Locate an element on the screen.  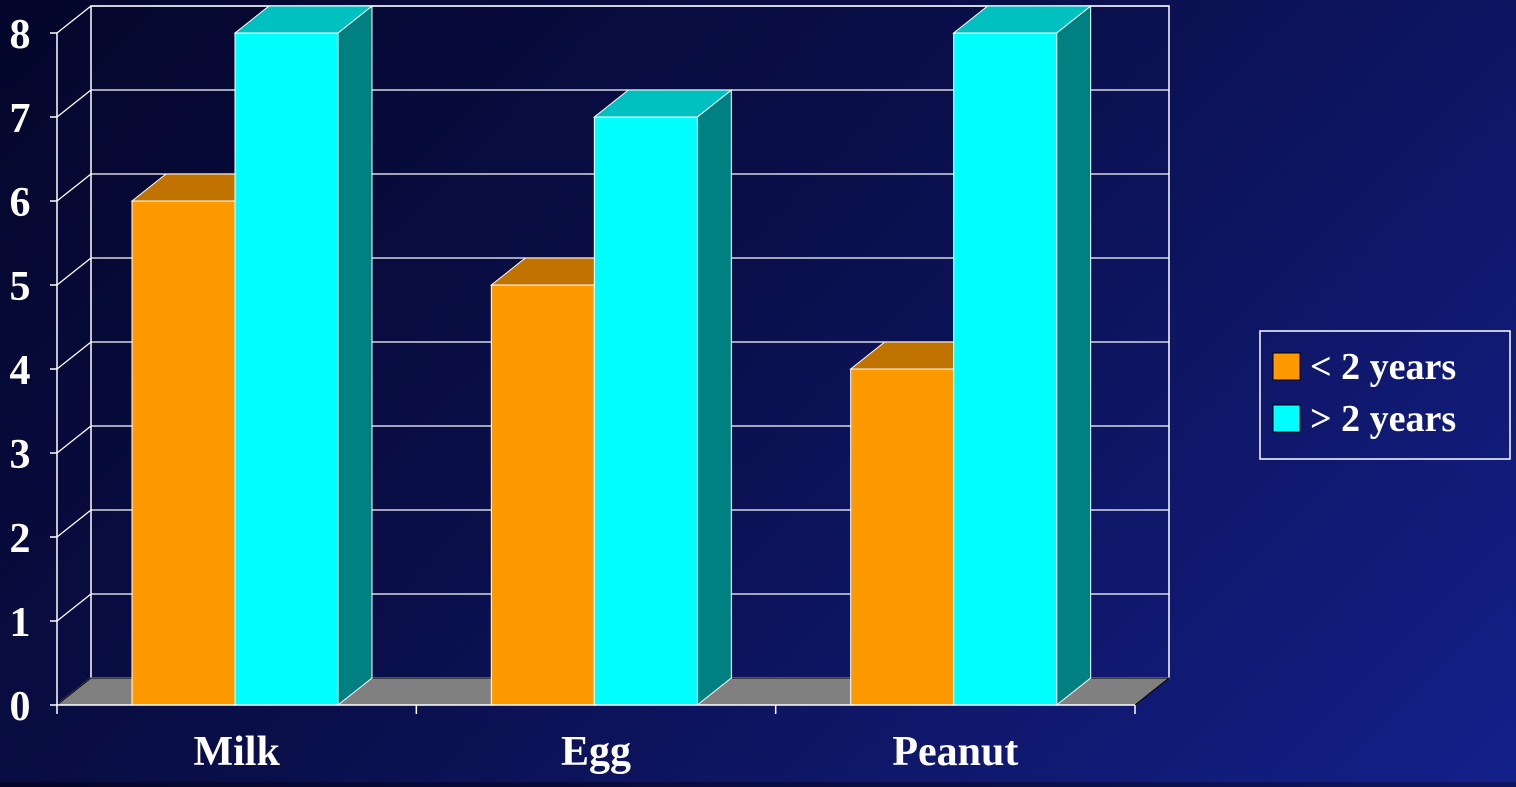
x-tick-label-milk: Milk is located at coordinates (236, 752).